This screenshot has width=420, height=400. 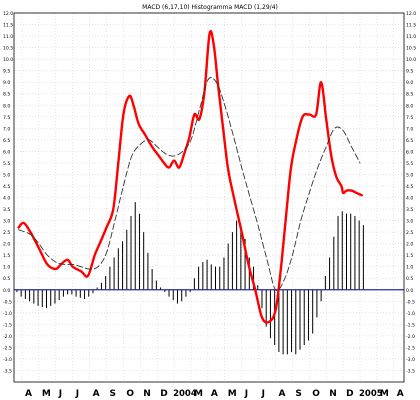 What do you see at coordinates (6, 256) in the screenshot?
I see `y-tick-label-left: 1.5` at bounding box center [6, 256].